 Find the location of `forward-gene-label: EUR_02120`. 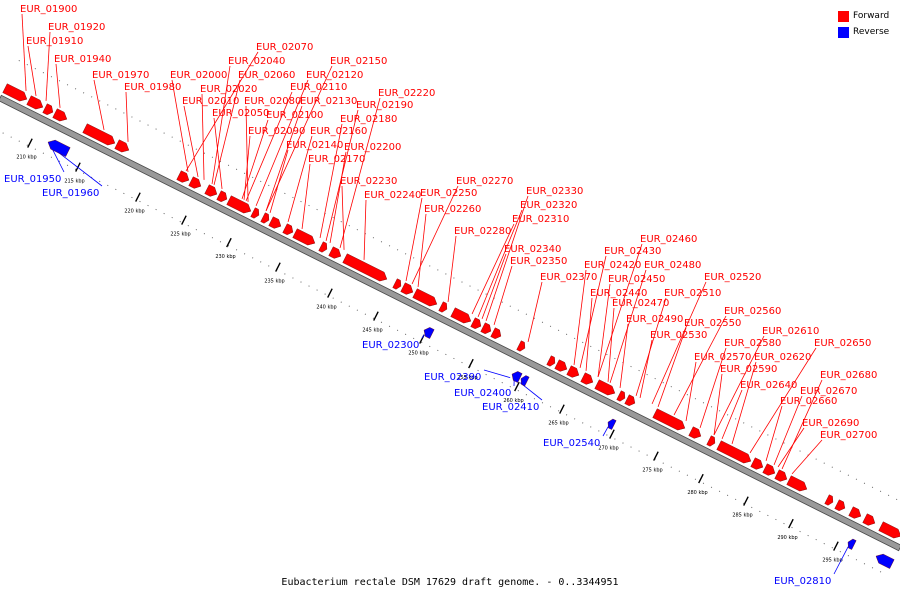

forward-gene-label: EUR_02120 is located at coordinates (334, 75).